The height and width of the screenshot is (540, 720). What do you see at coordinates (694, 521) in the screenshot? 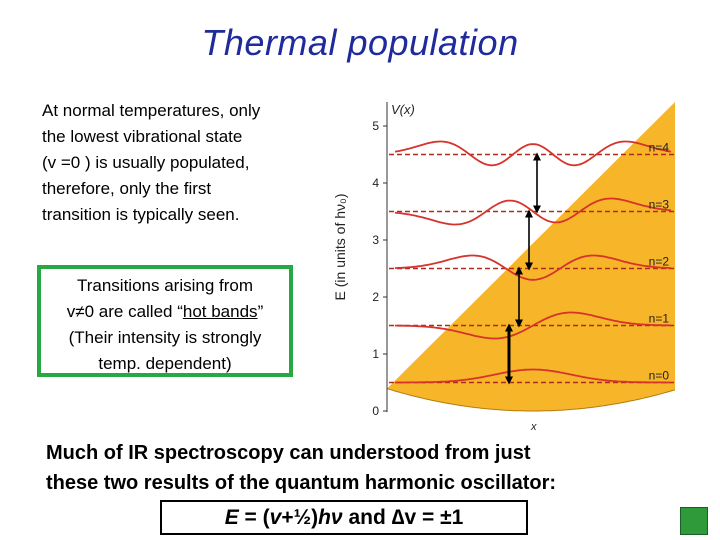
I see `next-slide-button` at bounding box center [694, 521].